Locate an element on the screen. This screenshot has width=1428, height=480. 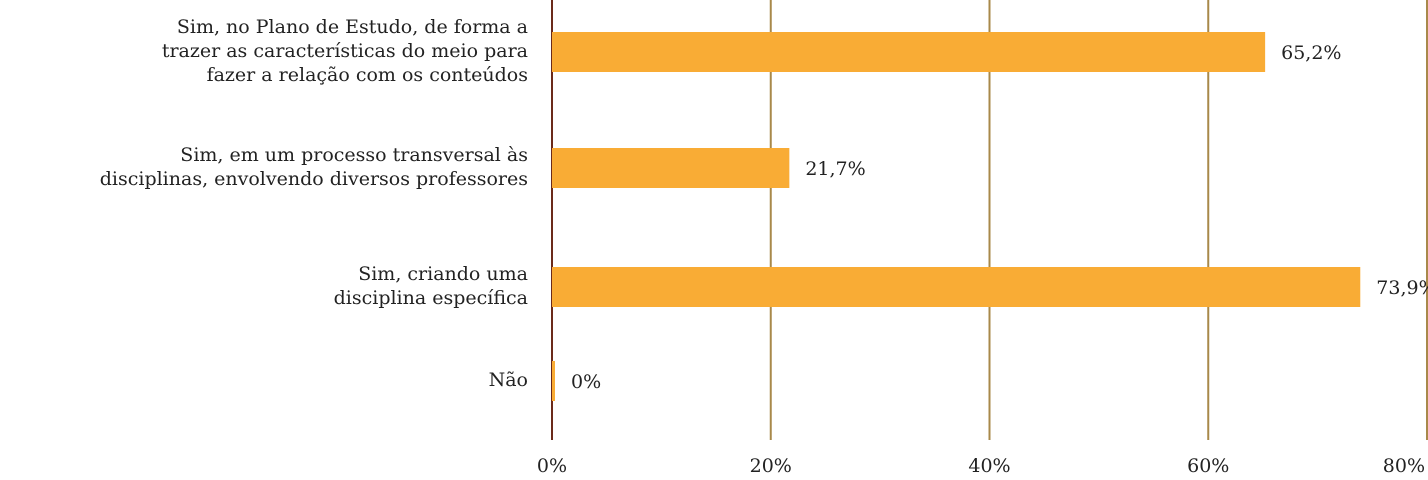
value-label: 73,9% is located at coordinates (1402, 288).